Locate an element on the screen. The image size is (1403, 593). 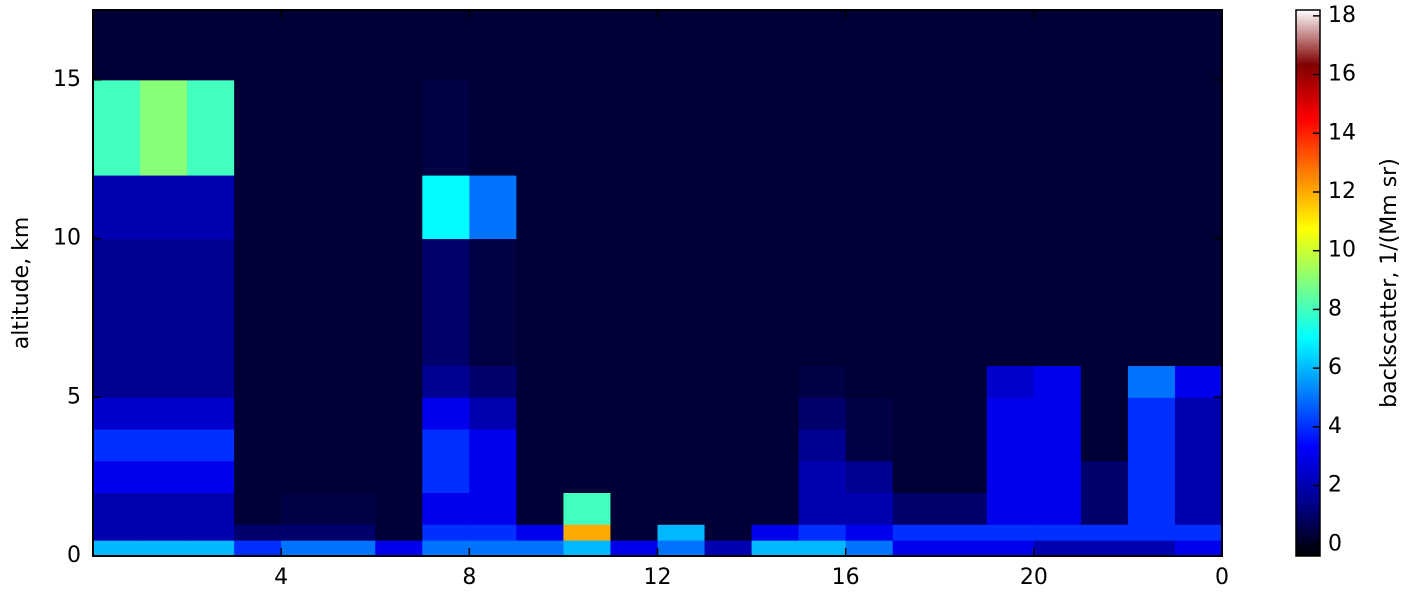
colorbar-tick-label: 14 is located at coordinates (1342, 132).